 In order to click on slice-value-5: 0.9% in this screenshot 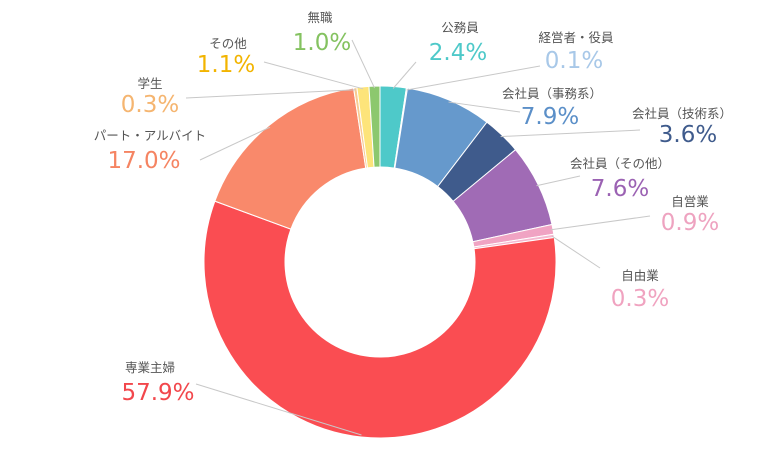, I will do `click(690, 223)`.